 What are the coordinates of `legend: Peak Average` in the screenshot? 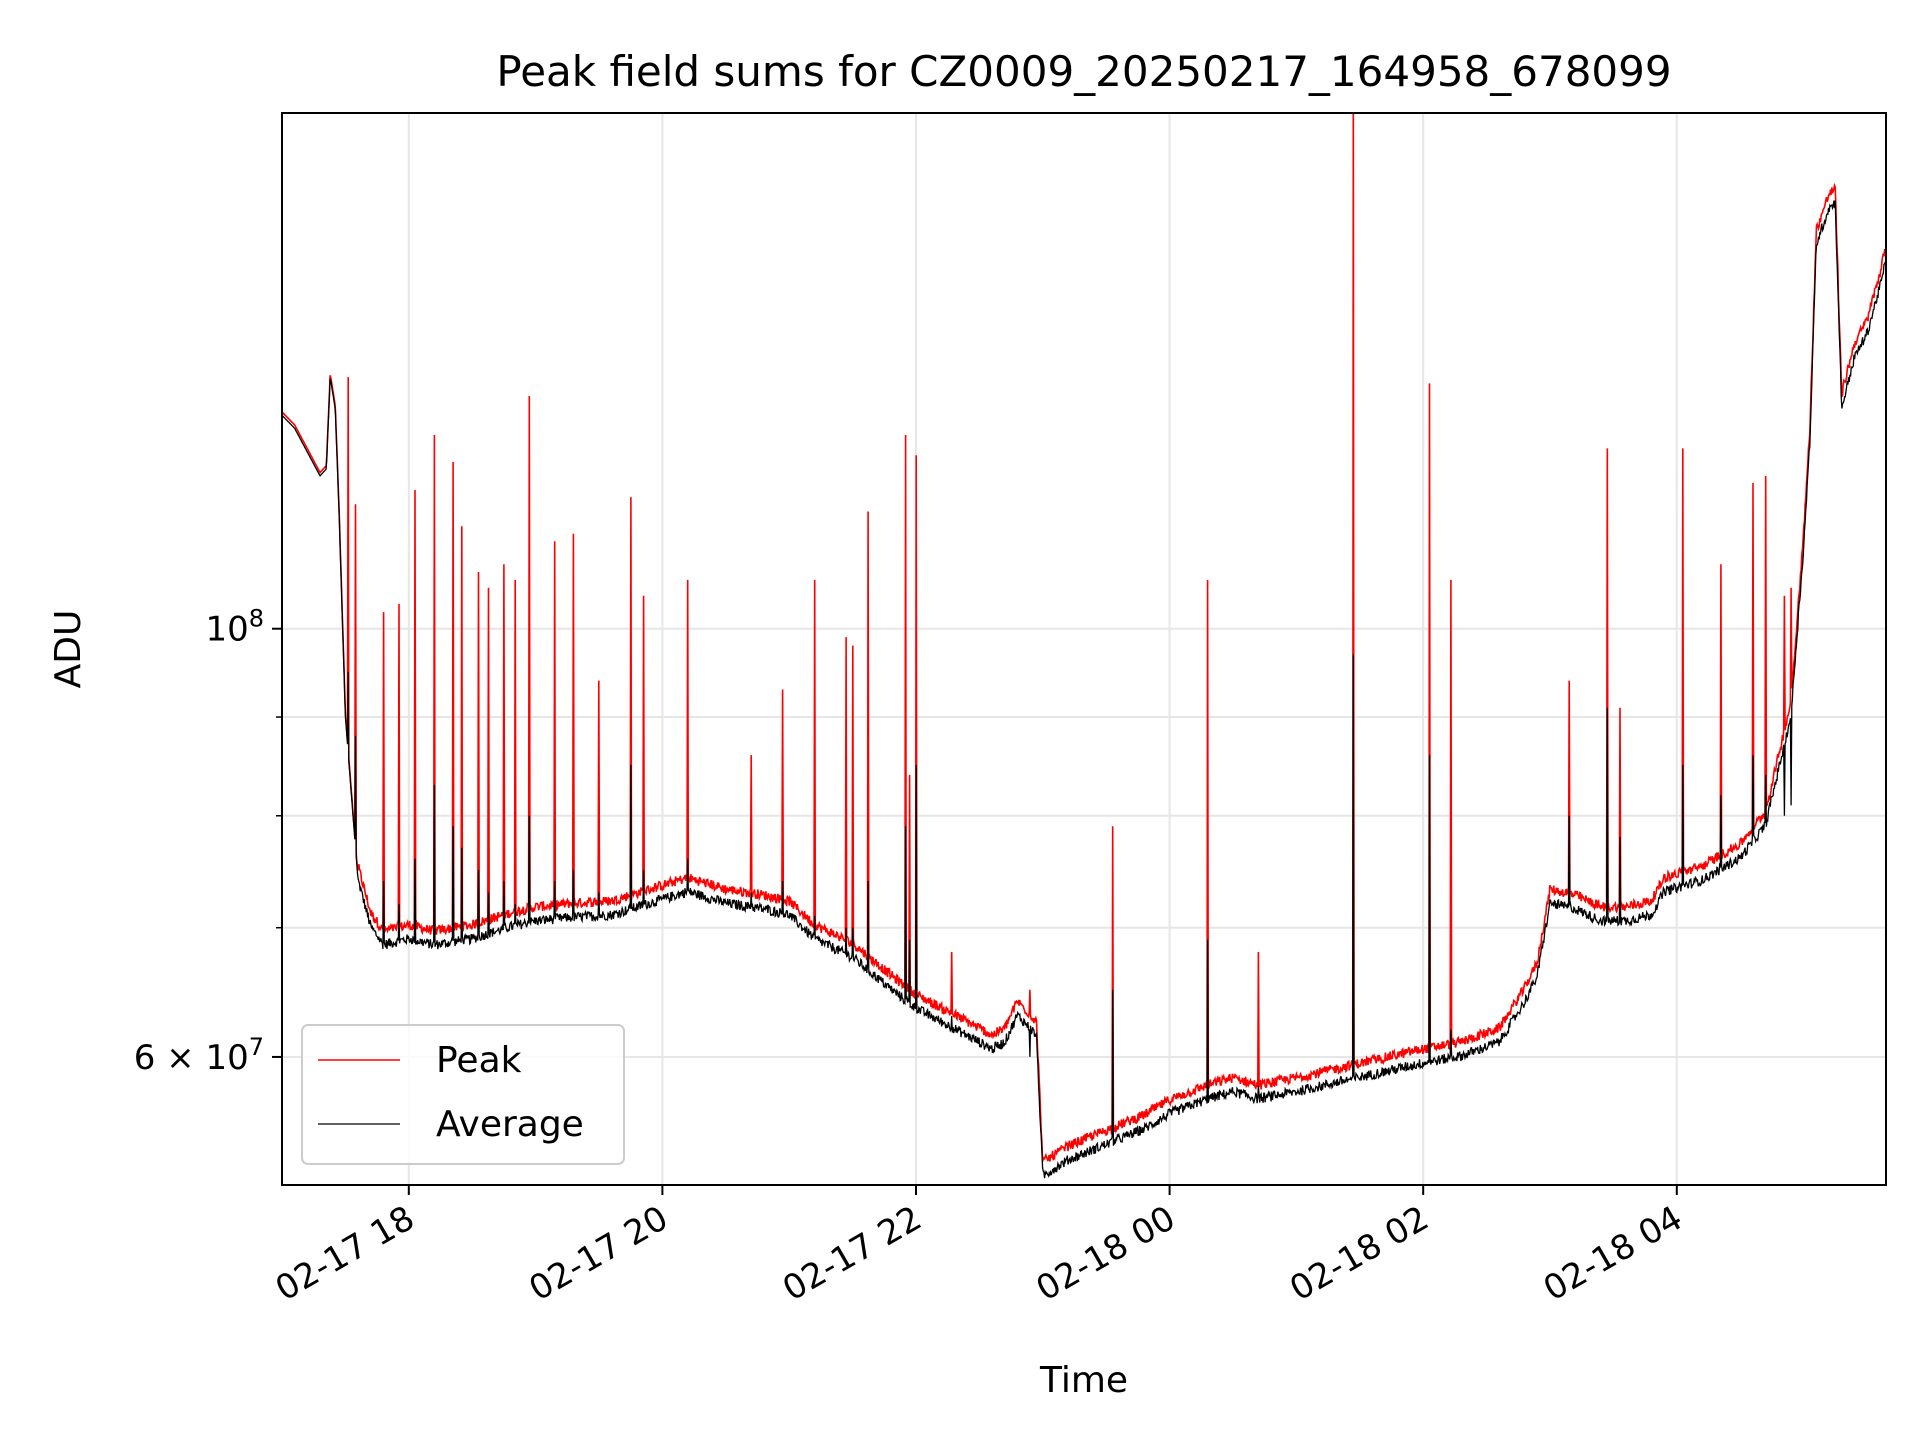 It's located at (463, 1094).